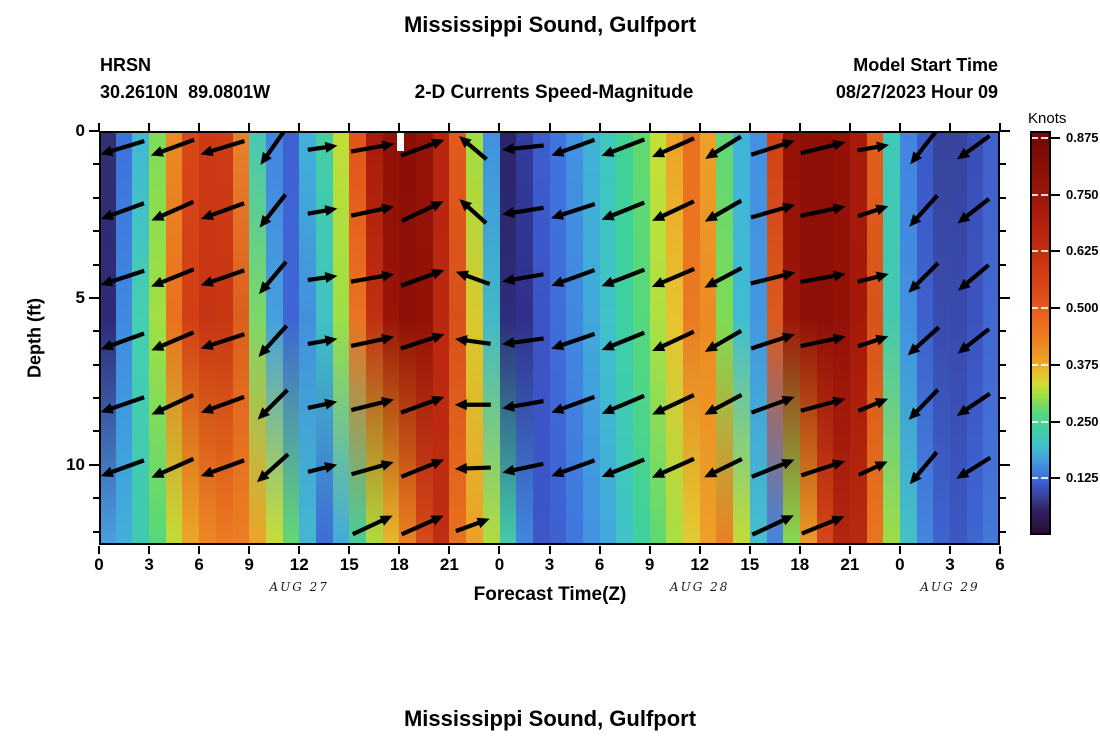  Describe the element at coordinates (299, 587) in the screenshot. I see `date-label: AUG 27` at that location.